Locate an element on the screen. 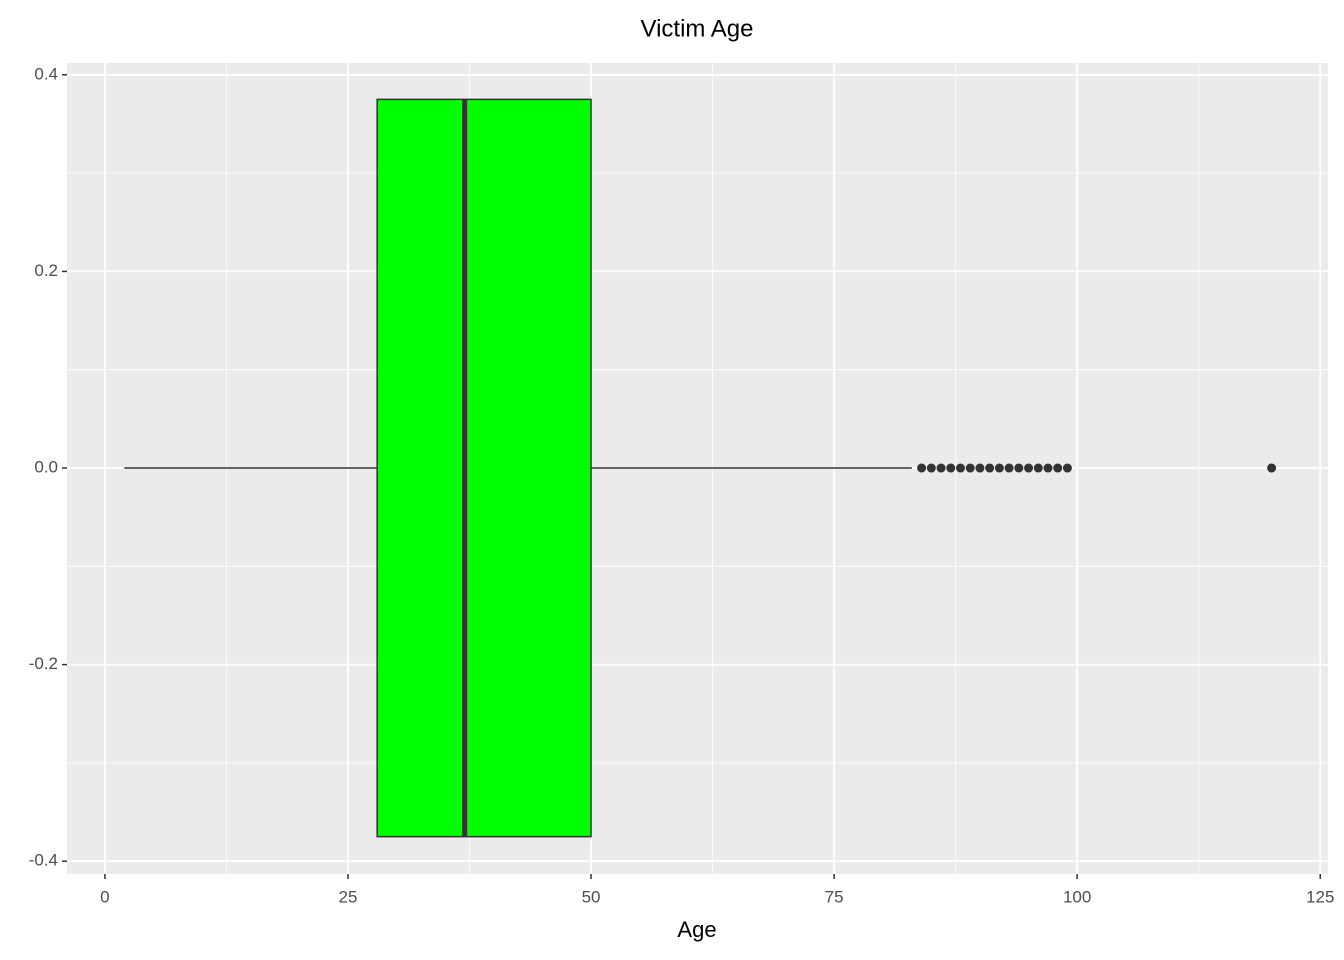 Image resolution: width=1344 pixels, height=960 pixels. x-tick-label: 125 is located at coordinates (1320, 896).